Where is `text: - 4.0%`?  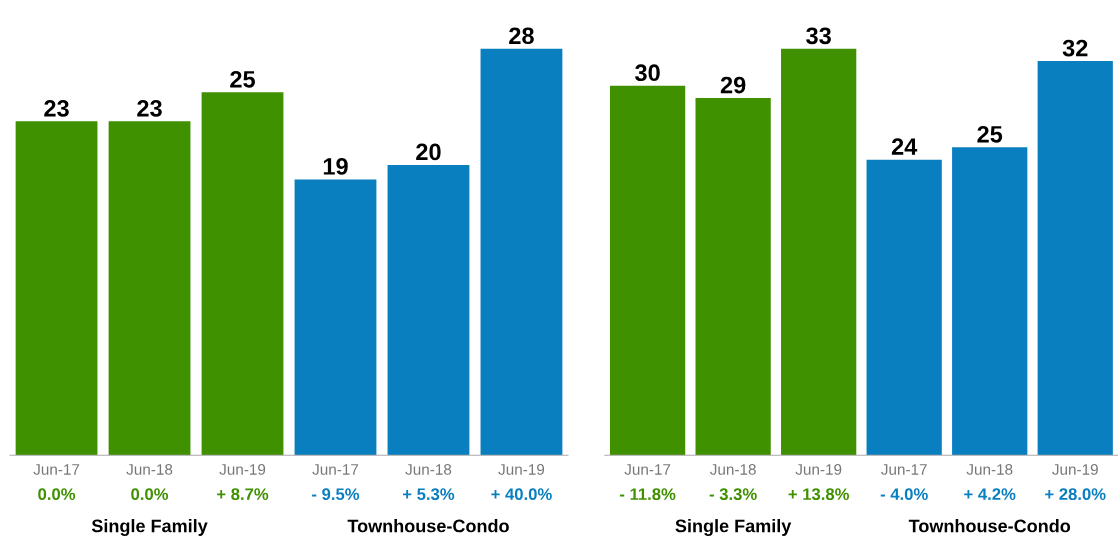 text: - 4.0% is located at coordinates (904, 494).